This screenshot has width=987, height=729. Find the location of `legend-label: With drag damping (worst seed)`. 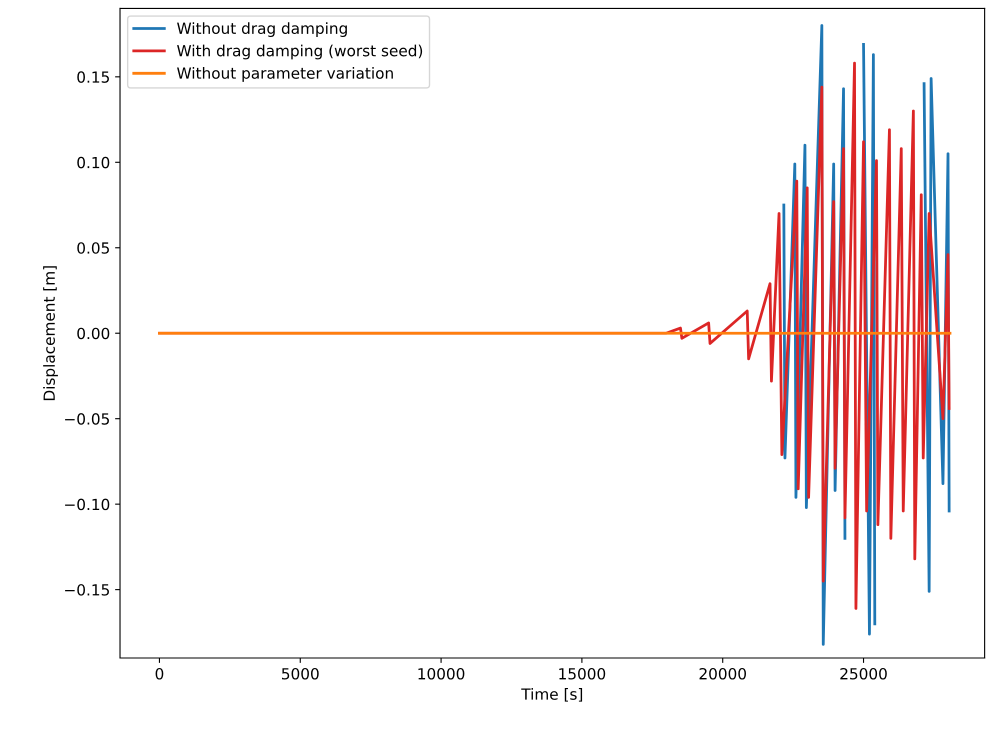

legend-label: With drag damping (worst seed) is located at coordinates (299, 52).